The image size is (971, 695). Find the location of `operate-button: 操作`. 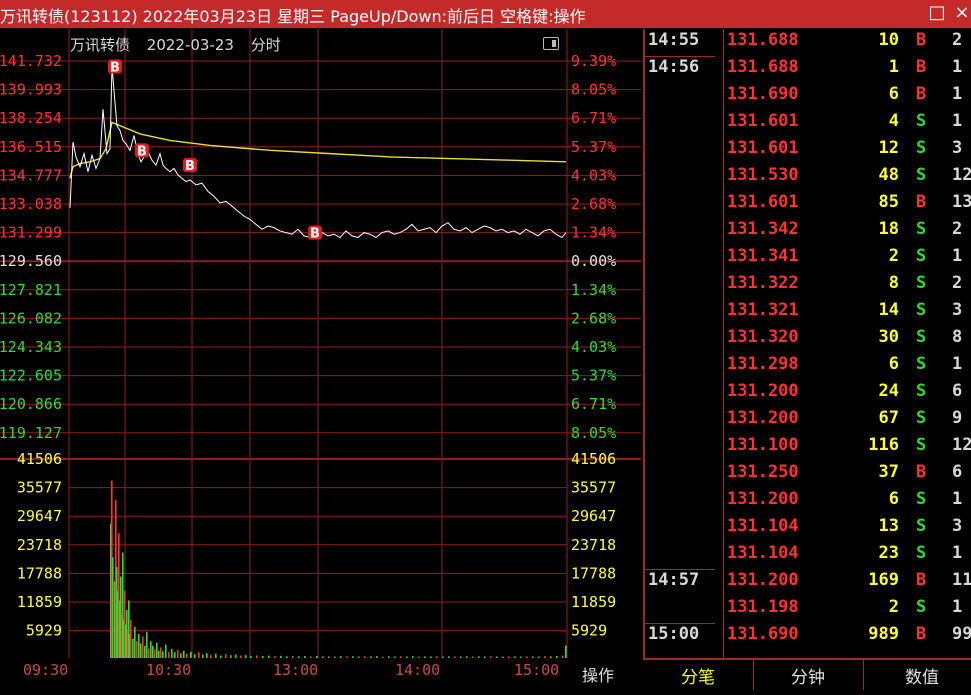

operate-button: 操作 is located at coordinates (598, 675).